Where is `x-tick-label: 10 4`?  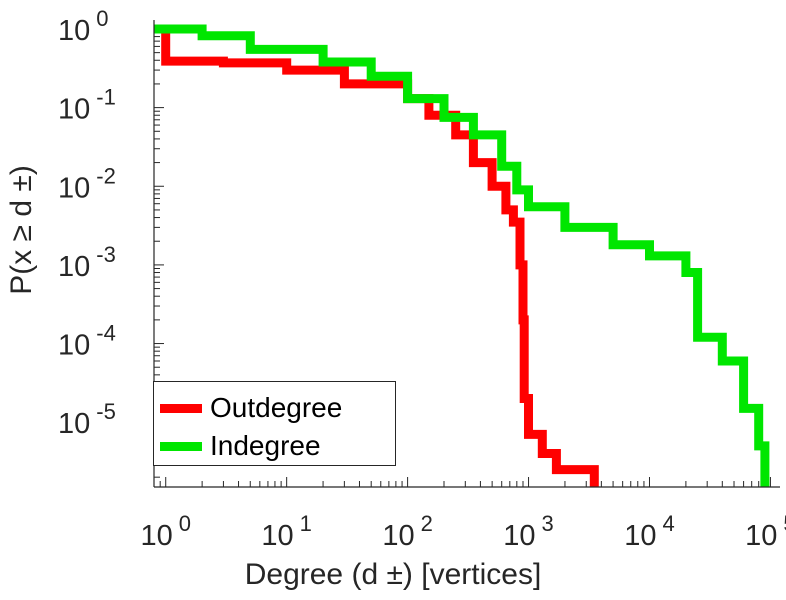
x-tick-label: 10 4 is located at coordinates (649, 531).